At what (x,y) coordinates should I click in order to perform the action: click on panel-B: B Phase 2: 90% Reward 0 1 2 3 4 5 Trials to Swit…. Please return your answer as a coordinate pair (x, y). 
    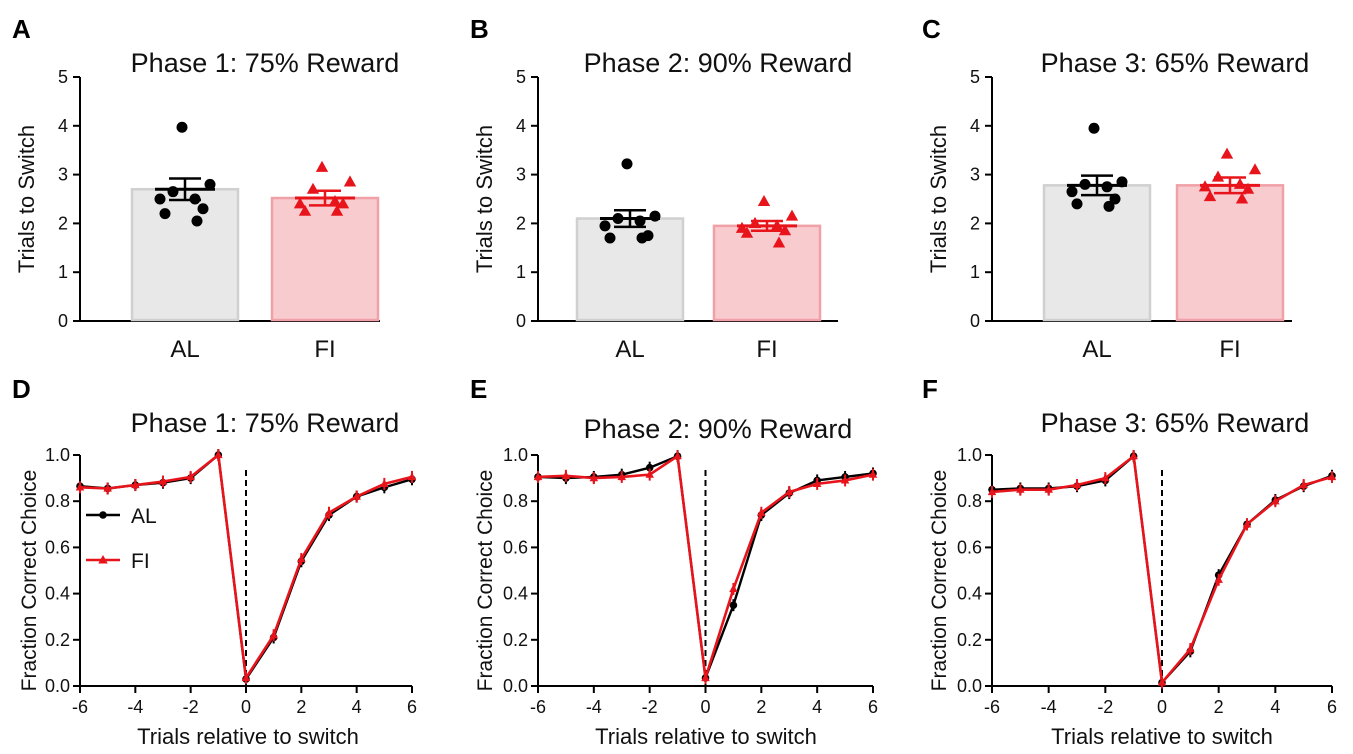
    Looking at the image, I should click on (661, 188).